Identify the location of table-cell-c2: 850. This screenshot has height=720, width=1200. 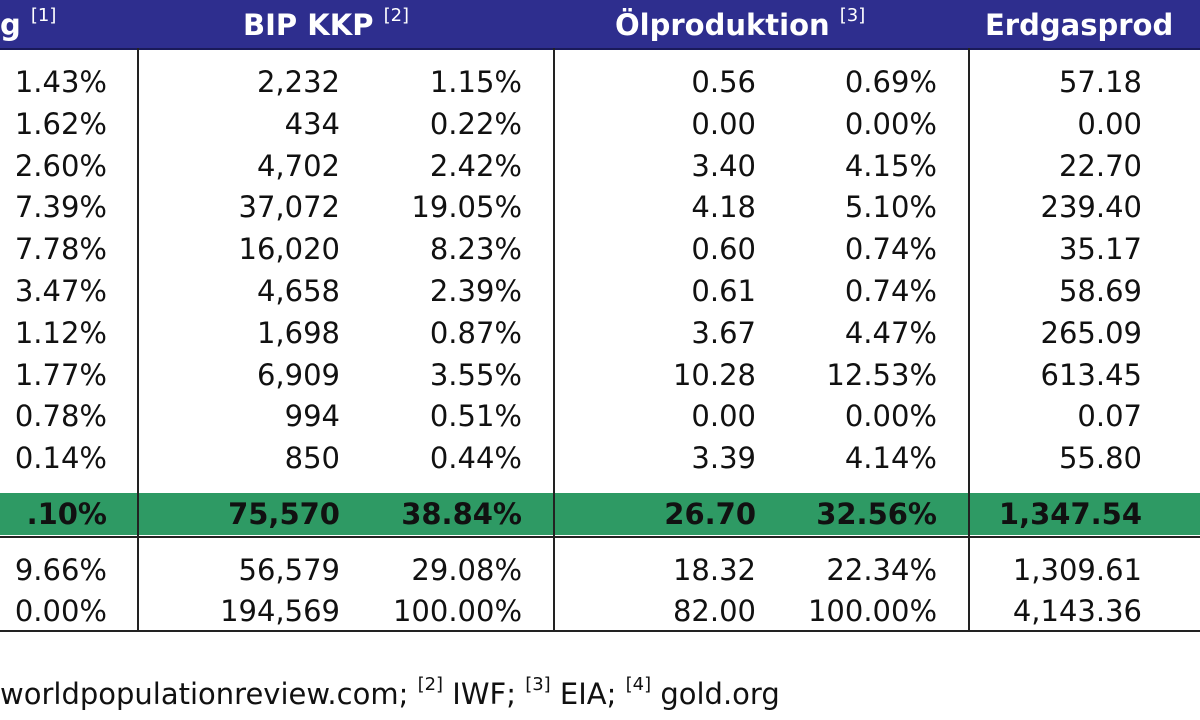
(312, 458).